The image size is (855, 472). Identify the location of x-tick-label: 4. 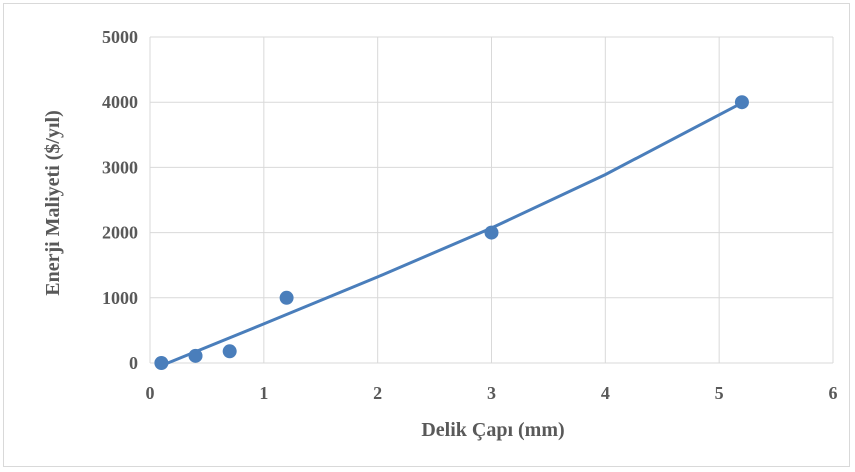
(605, 393).